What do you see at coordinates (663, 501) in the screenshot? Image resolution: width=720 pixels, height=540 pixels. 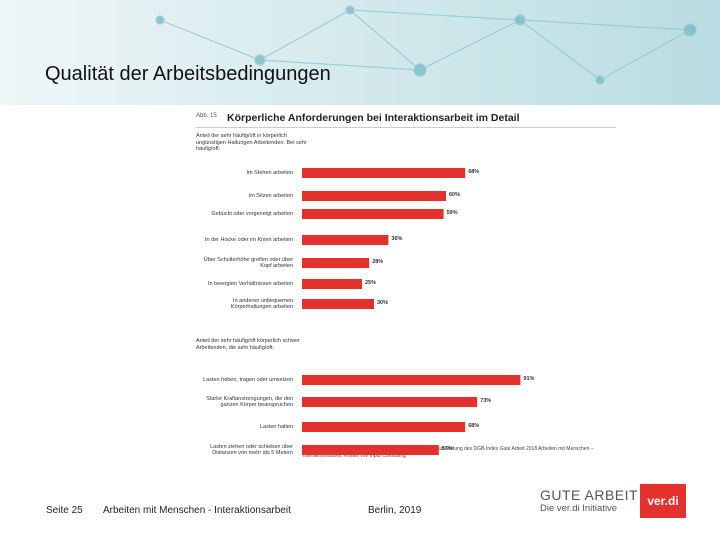 I see `logo-badge: ver.di` at bounding box center [663, 501].